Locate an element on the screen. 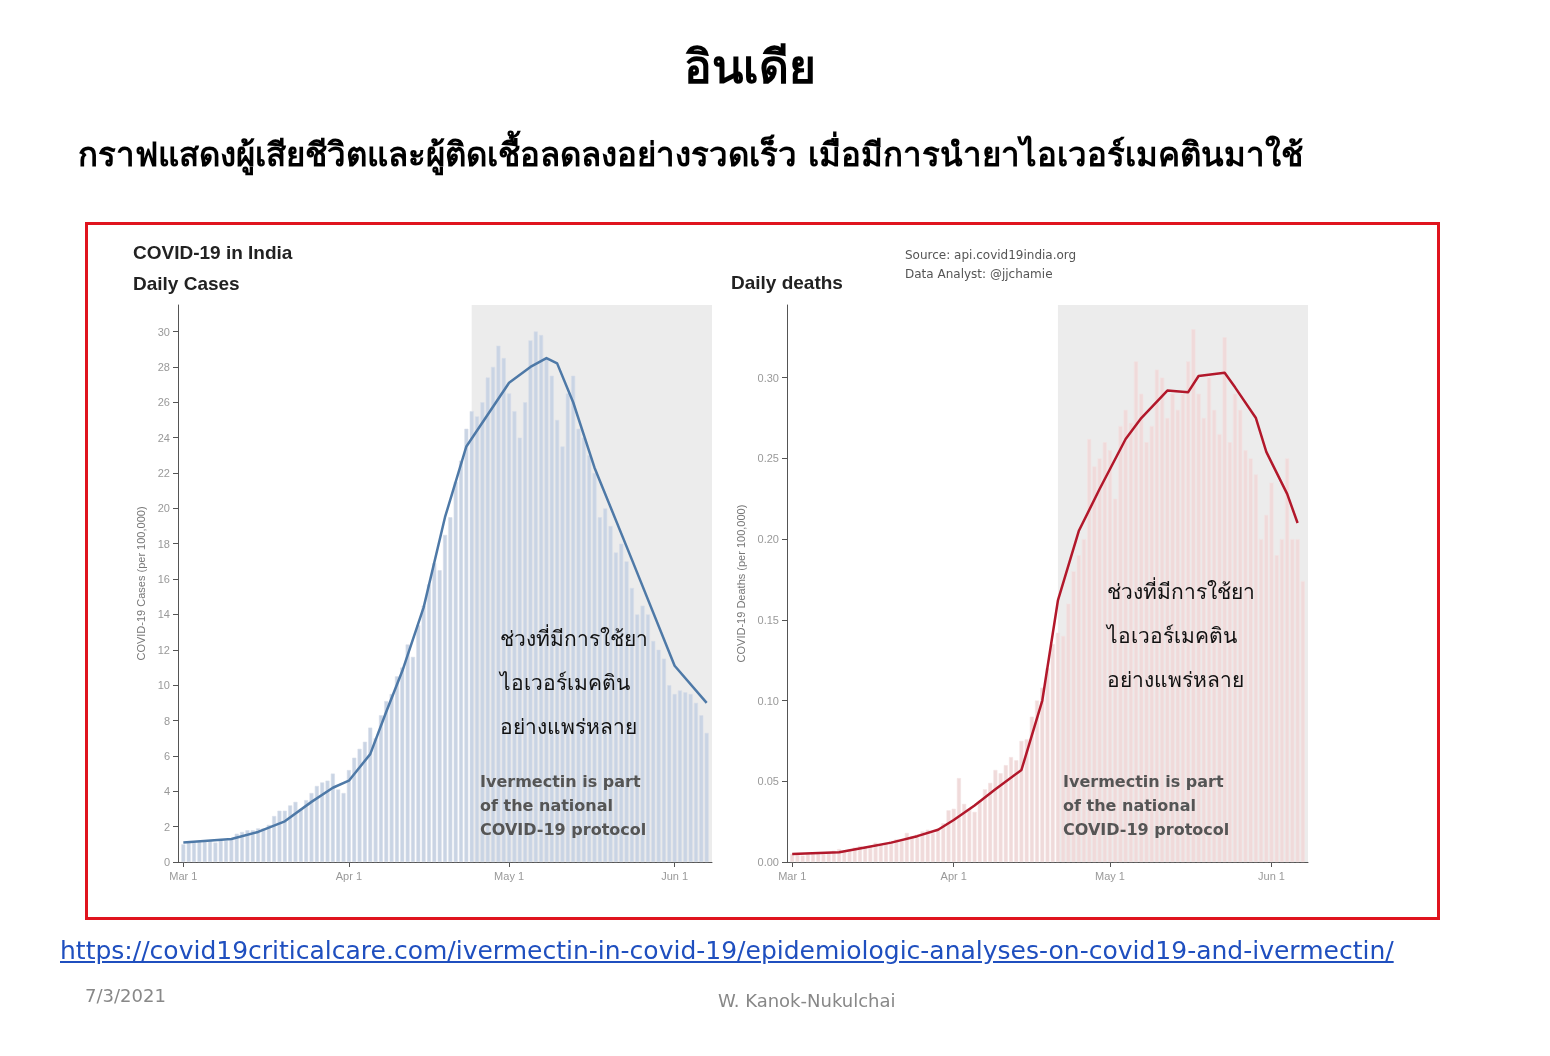 The height and width of the screenshot is (1056, 1550). text: อินเดีย is located at coordinates (750, 67).